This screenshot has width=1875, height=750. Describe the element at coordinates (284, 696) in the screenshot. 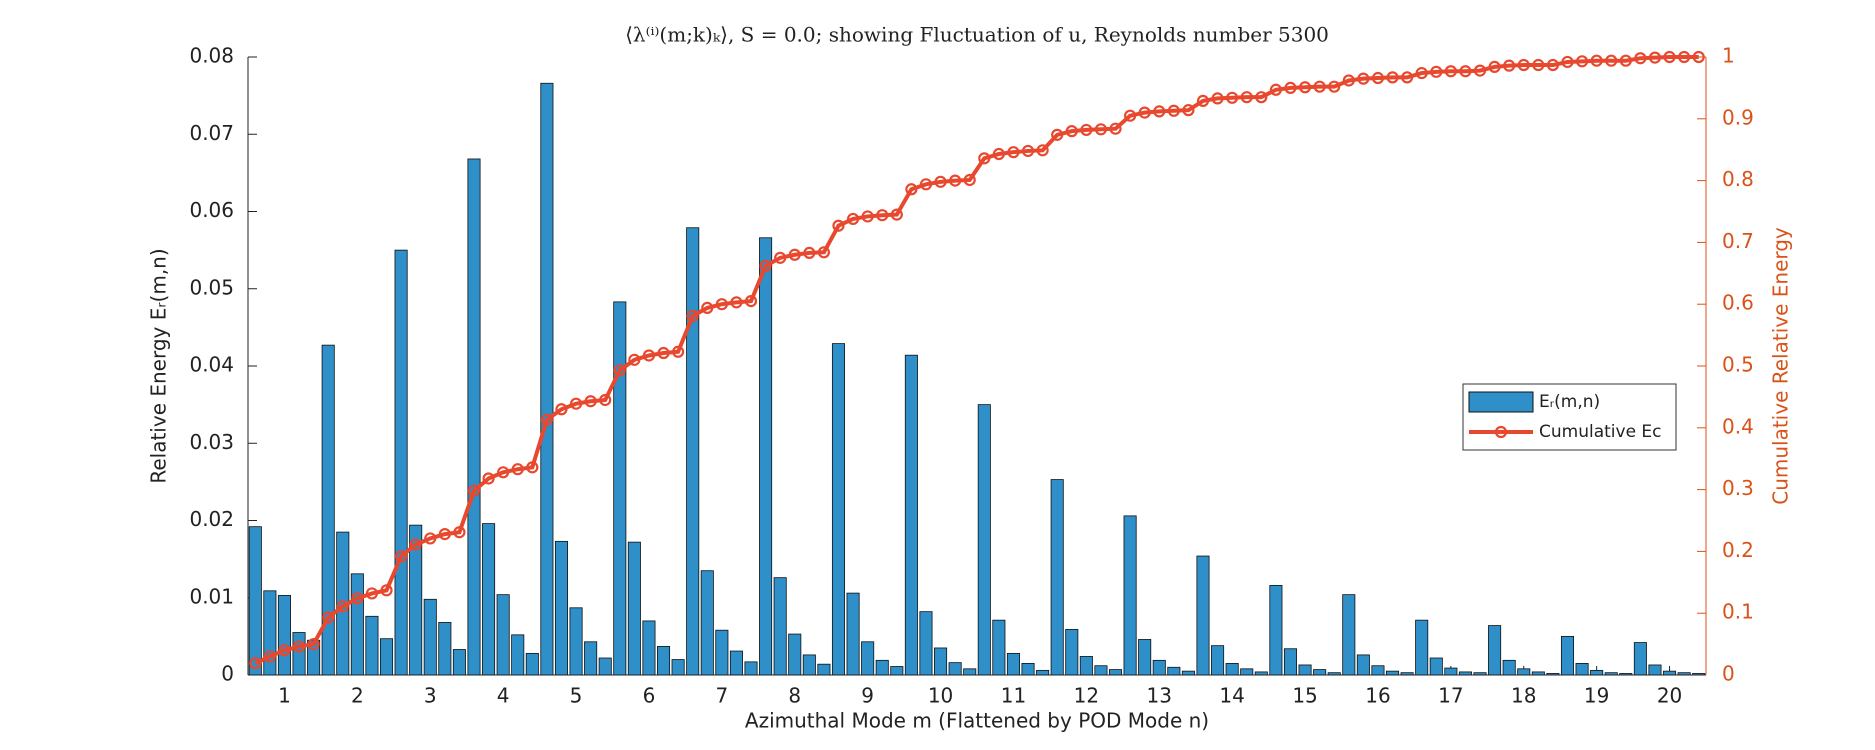

I see `x-tick-label: 1` at that location.